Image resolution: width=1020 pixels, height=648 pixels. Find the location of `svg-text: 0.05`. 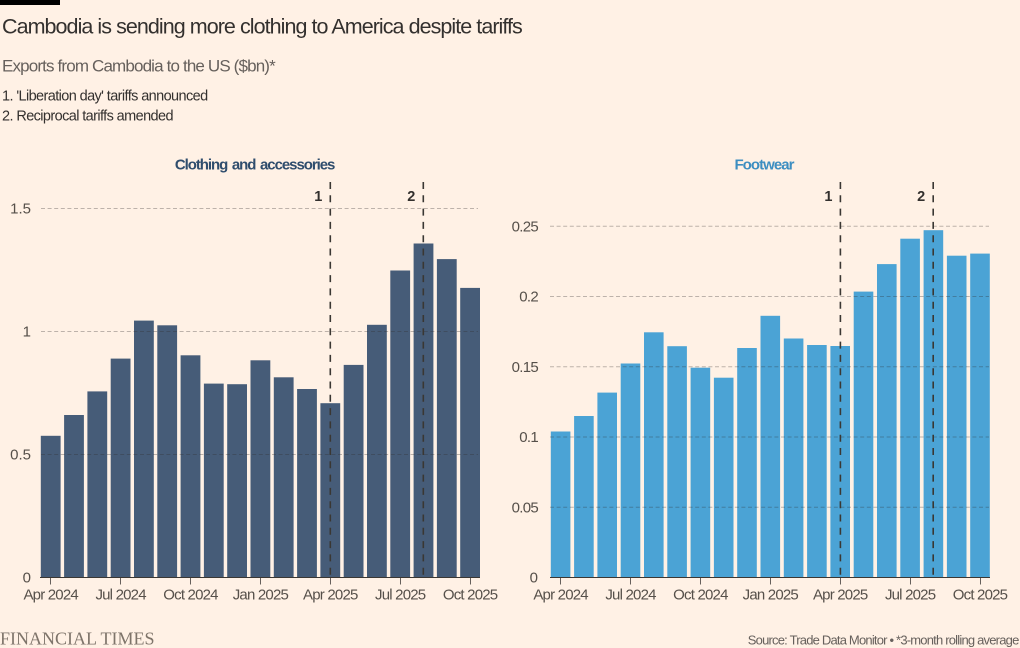

svg-text: 0.05 is located at coordinates (525, 507).